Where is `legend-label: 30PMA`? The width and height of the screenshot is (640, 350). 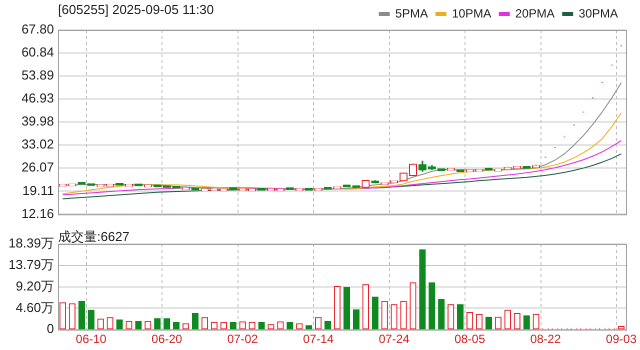 legend-label: 30PMA is located at coordinates (598, 13).